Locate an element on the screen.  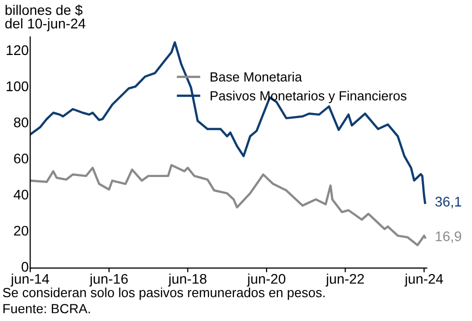
y-tick-label: 120 is located at coordinates (17, 50).